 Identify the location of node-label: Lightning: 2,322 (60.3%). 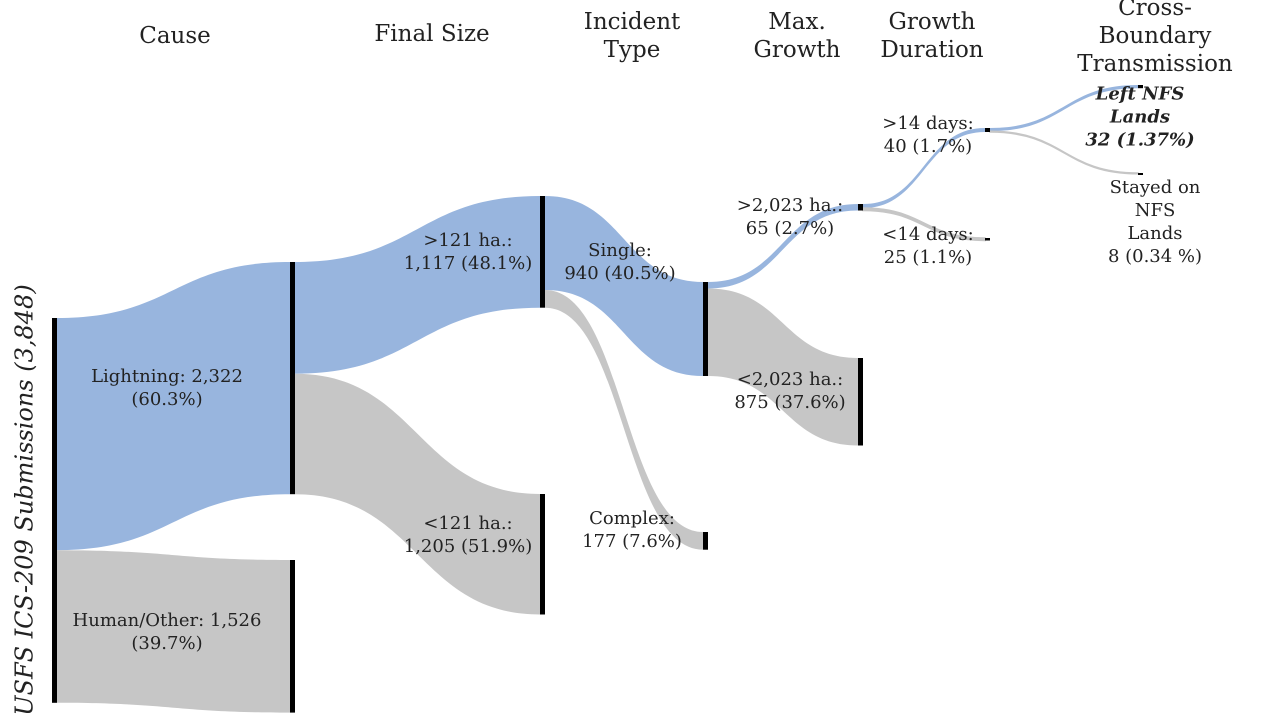
(167, 388).